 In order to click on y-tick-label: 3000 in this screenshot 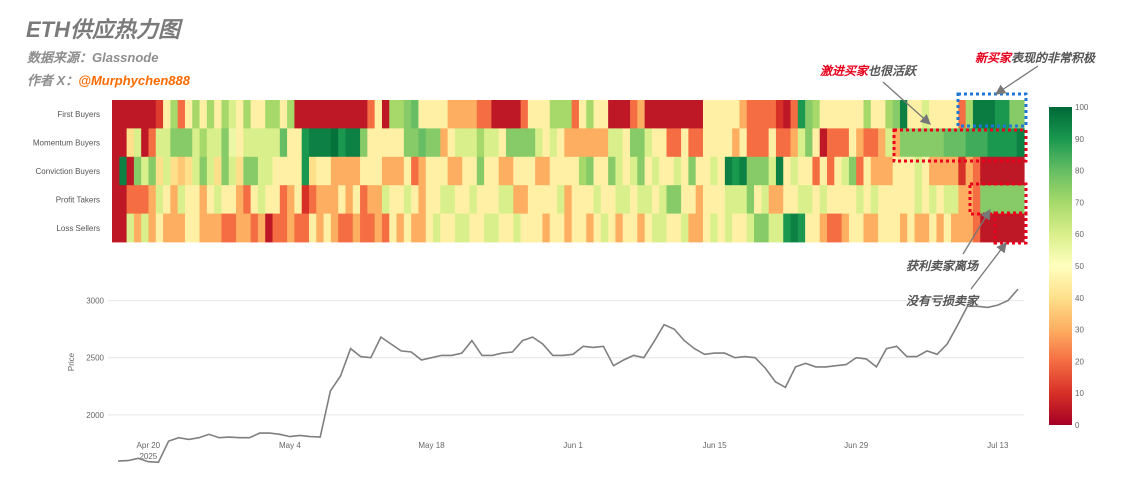, I will do `click(95, 301)`.